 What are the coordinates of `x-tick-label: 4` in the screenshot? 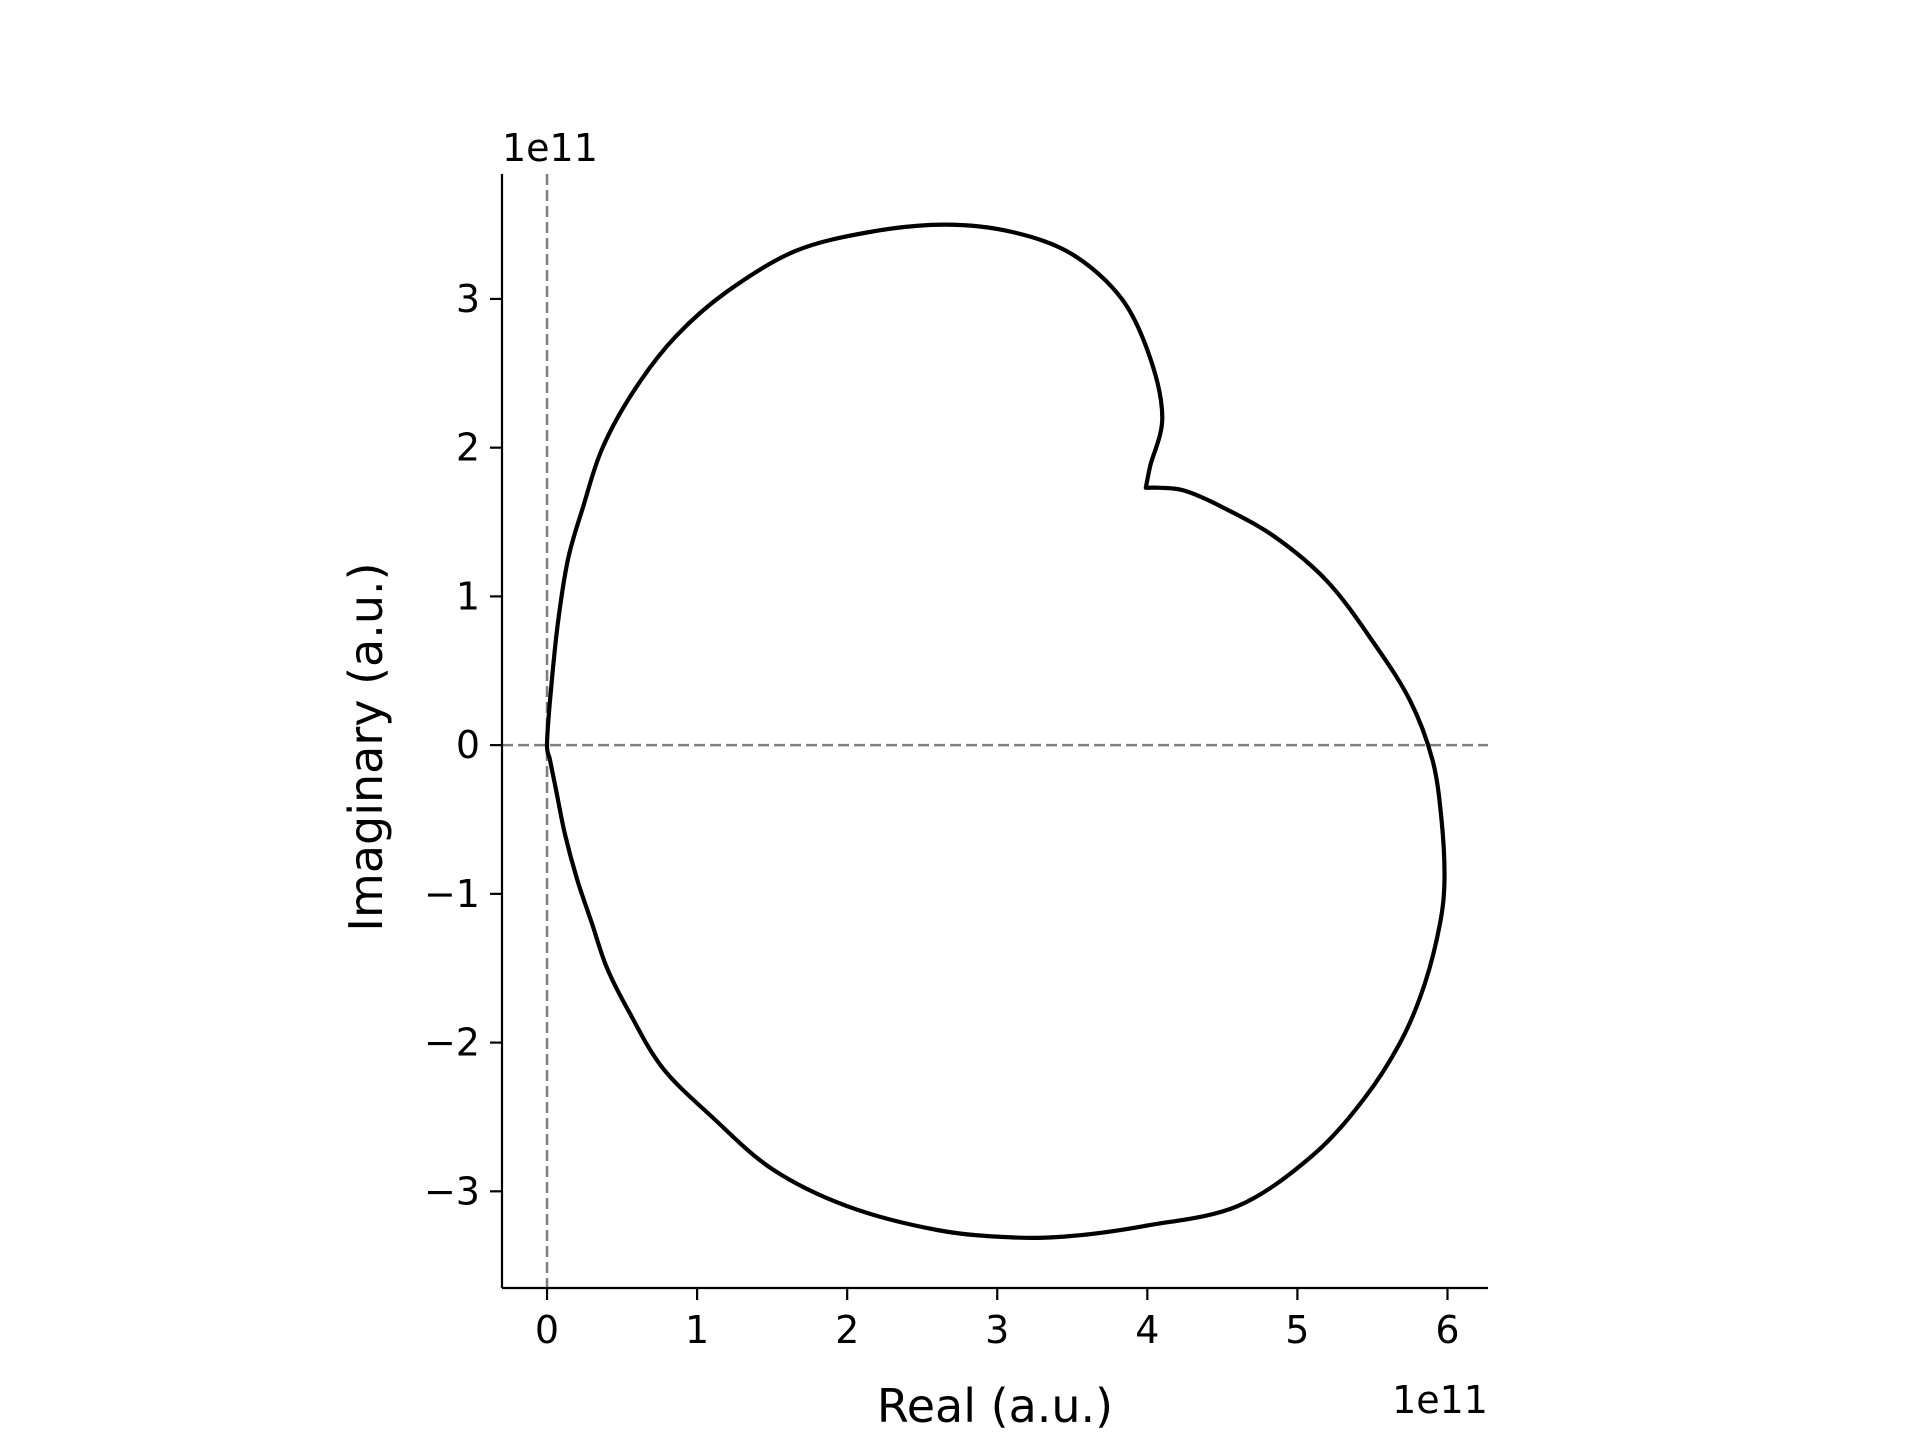 It's located at (1147, 1330).